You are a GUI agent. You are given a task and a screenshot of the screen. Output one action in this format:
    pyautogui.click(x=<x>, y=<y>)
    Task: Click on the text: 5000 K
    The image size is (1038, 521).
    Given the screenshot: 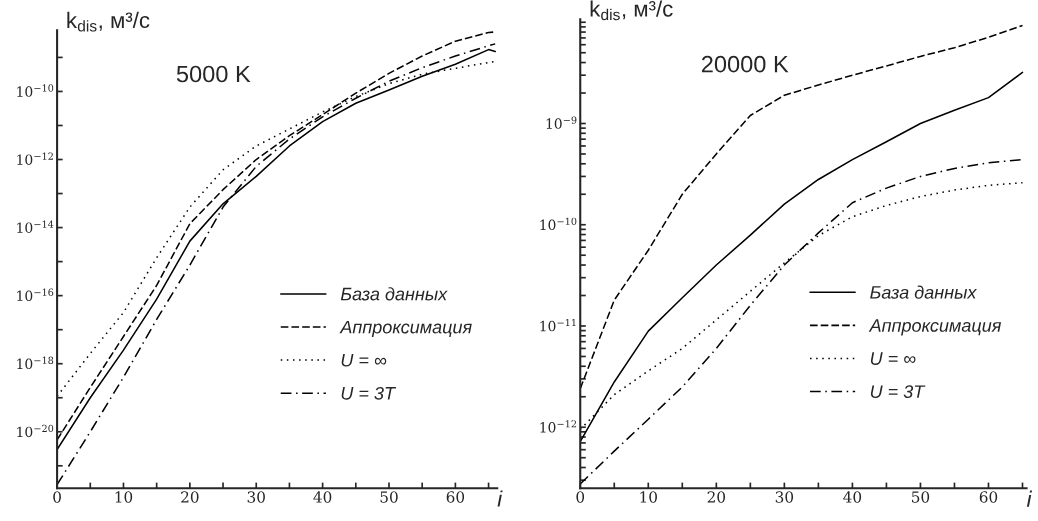 What is the action you would take?
    pyautogui.click(x=213, y=74)
    